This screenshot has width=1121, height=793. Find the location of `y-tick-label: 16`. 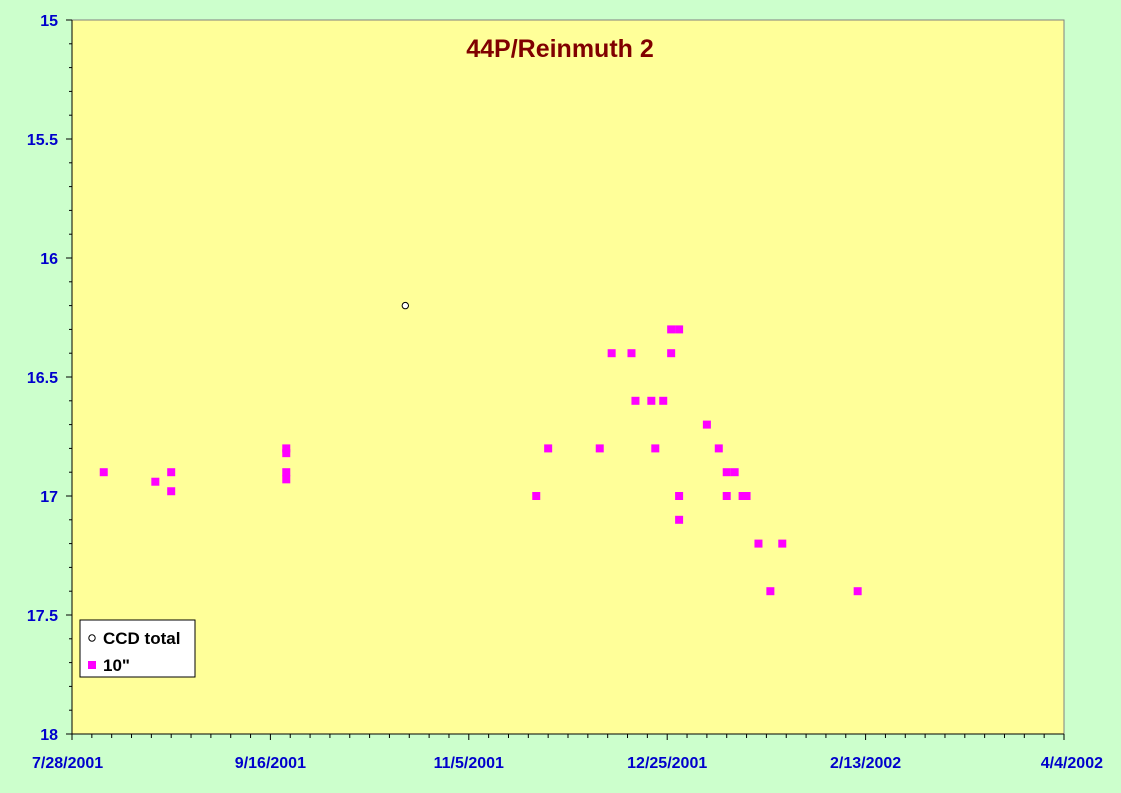

y-tick-label: 16 is located at coordinates (49, 259).